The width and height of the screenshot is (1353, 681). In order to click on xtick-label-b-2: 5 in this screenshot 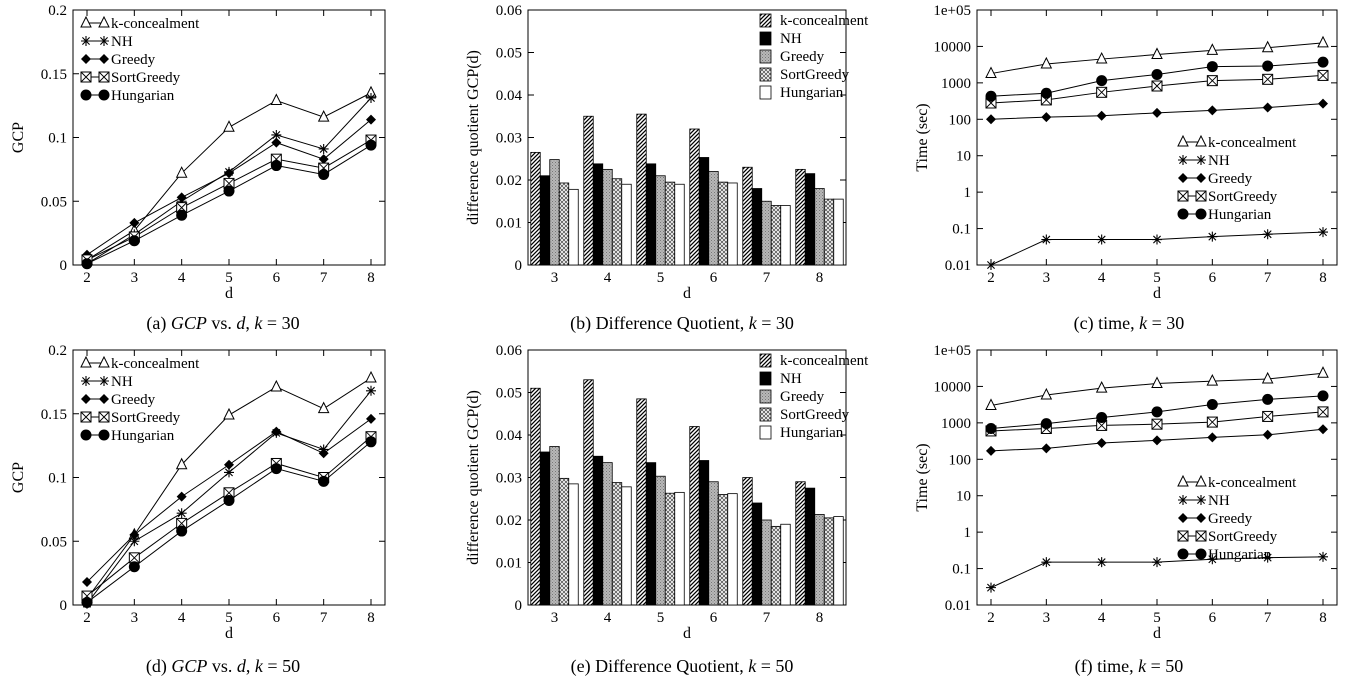, I will do `click(661, 278)`.